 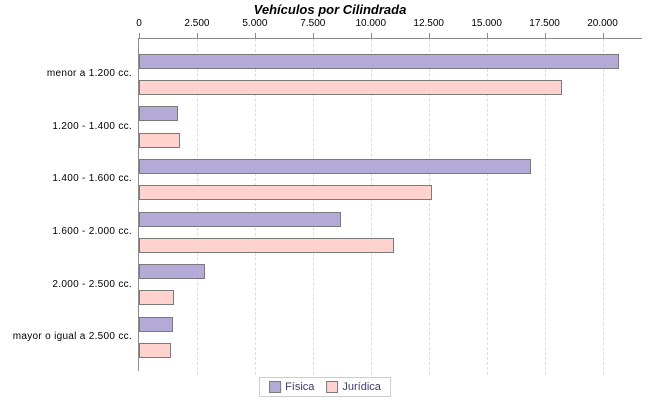 I want to click on axis-tick-label: 12.500, so click(x=428, y=23).